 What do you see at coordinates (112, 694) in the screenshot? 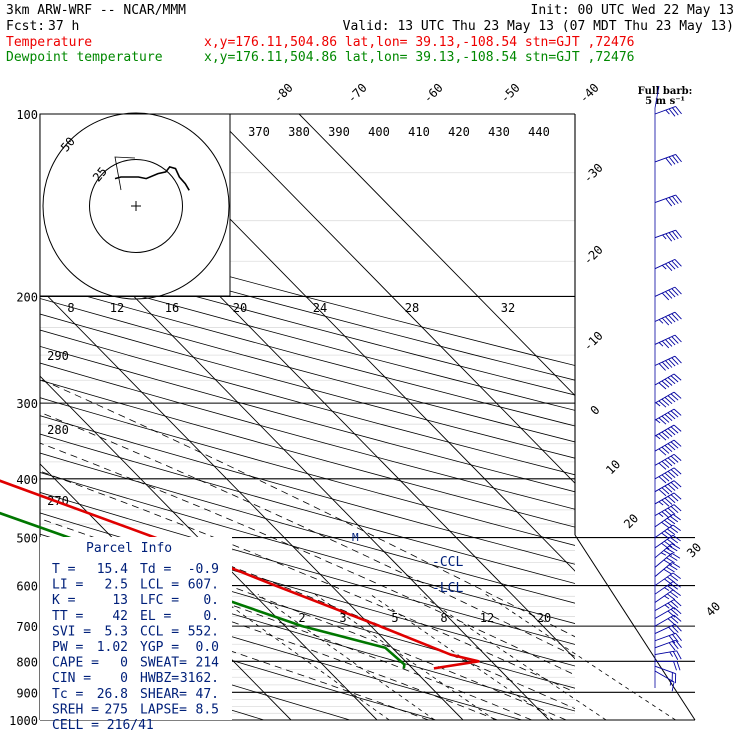
I see `parcel-row-value: 26.8` at bounding box center [112, 694].